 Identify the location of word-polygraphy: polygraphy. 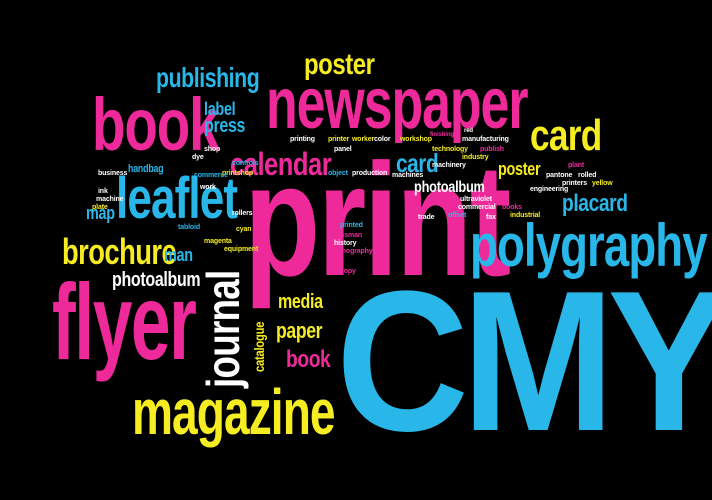
(589, 245).